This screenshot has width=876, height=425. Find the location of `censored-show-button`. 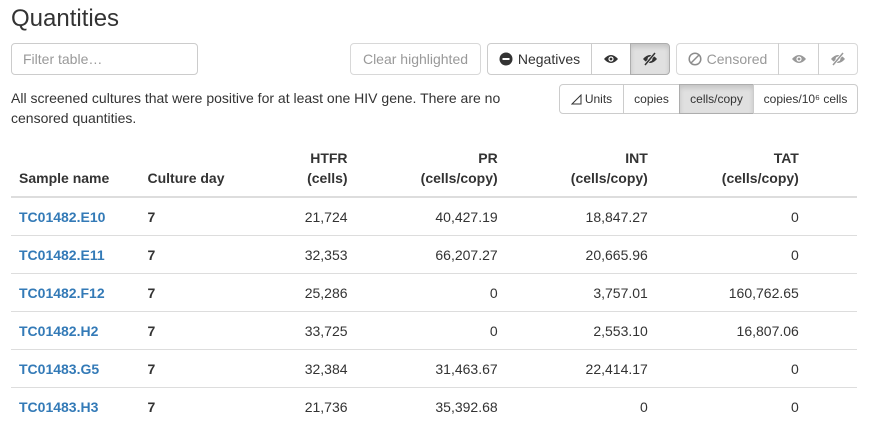

censored-show-button is located at coordinates (798, 59).